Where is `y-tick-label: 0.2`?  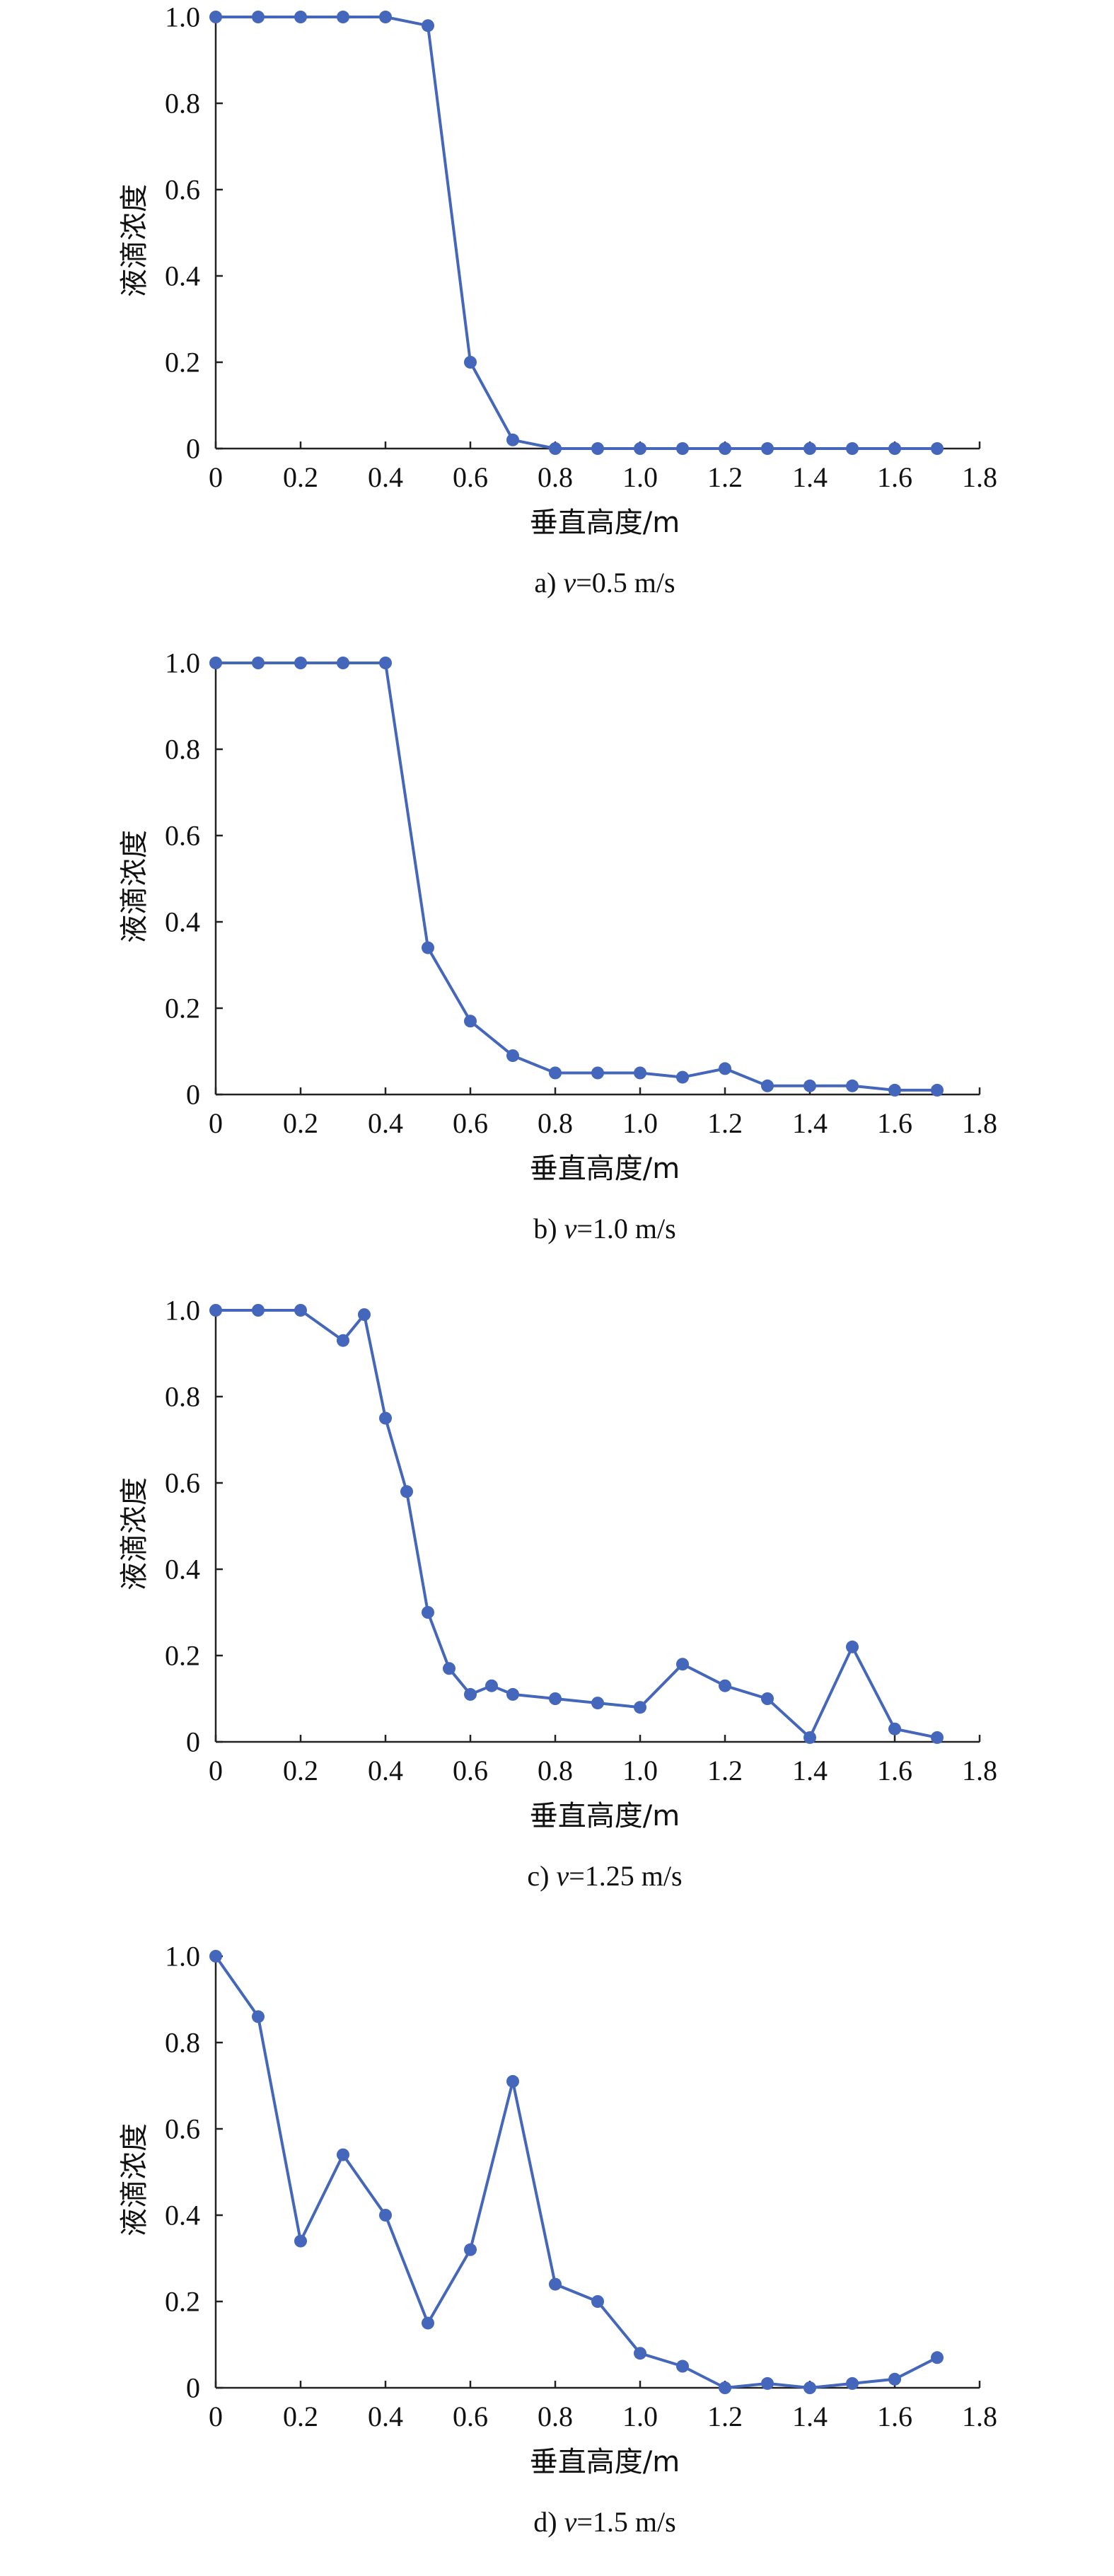
y-tick-label: 0.2 is located at coordinates (183, 363).